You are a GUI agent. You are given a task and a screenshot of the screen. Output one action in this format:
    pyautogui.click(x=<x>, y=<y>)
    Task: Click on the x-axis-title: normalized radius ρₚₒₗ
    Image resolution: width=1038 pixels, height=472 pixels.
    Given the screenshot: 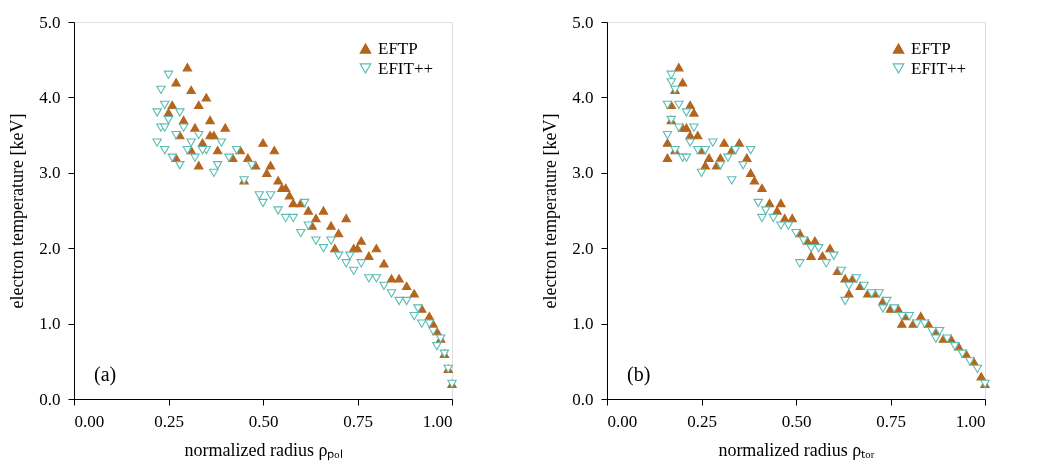 What is the action you would take?
    pyautogui.click(x=263, y=450)
    